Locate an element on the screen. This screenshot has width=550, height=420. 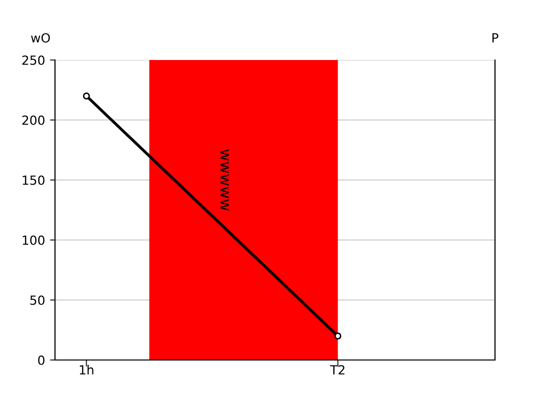
y-axis-title: wO is located at coordinates (40, 38).